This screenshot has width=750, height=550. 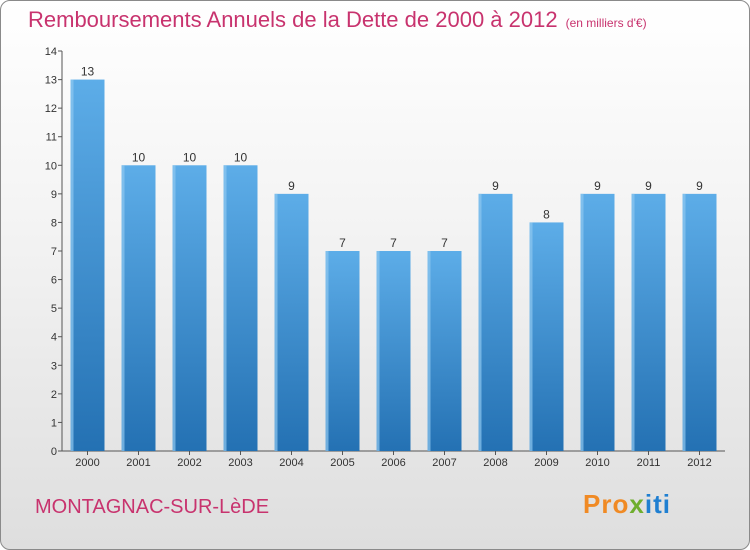 I want to click on logo-letter: x, so click(x=637, y=504).